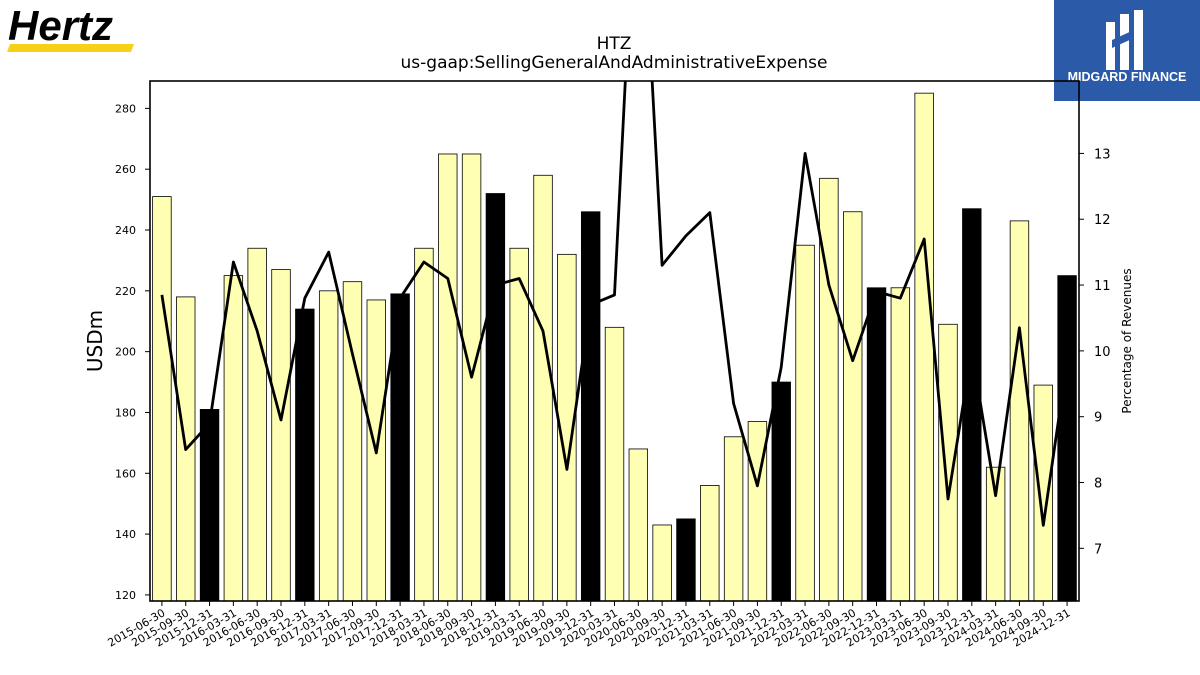 The height and width of the screenshot is (675, 1200). What do you see at coordinates (1098, 484) in the screenshot?
I see `y2-tick-label: 8` at bounding box center [1098, 484].